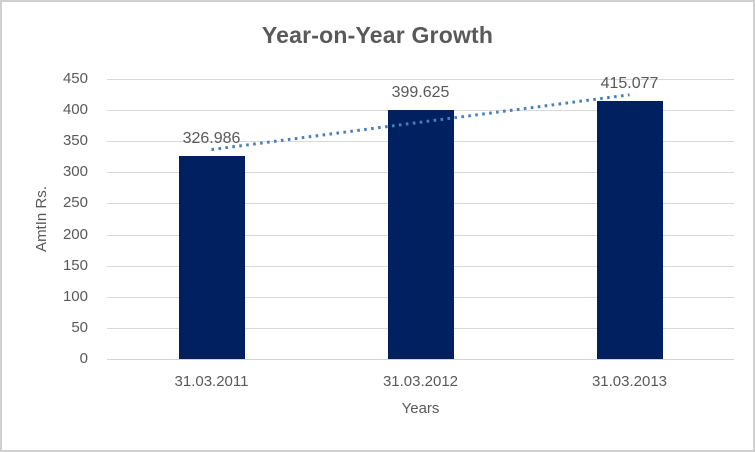  Describe the element at coordinates (629, 229) in the screenshot. I see `bar-31.03.2013` at that location.